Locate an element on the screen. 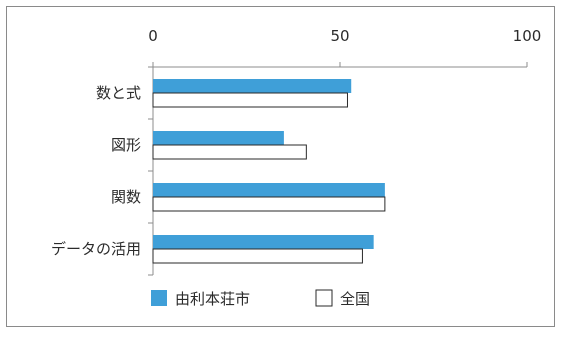  category-label: 図形 is located at coordinates (126, 145).